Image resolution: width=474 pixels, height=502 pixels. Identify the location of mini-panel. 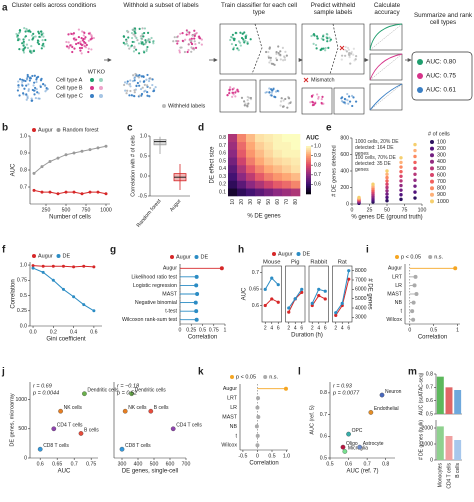
(278, 96).